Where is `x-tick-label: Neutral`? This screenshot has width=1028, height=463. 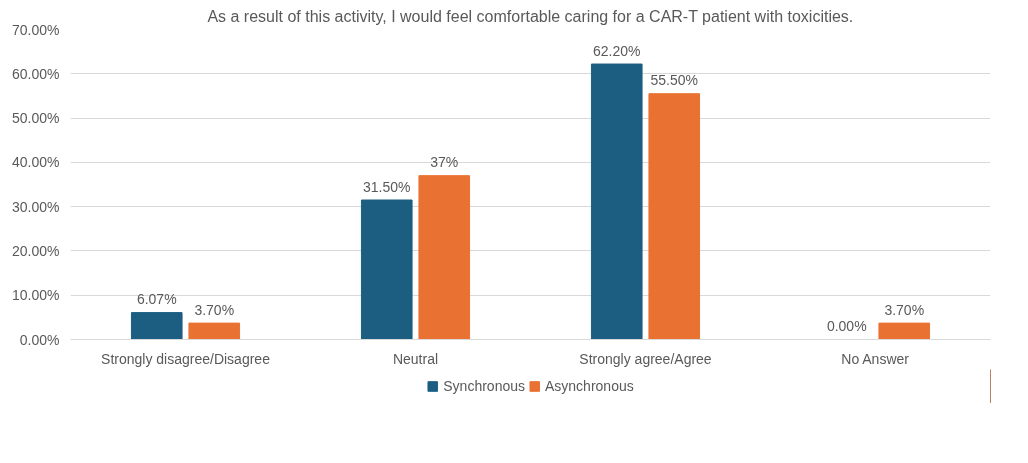 x-tick-label: Neutral is located at coordinates (415, 358).